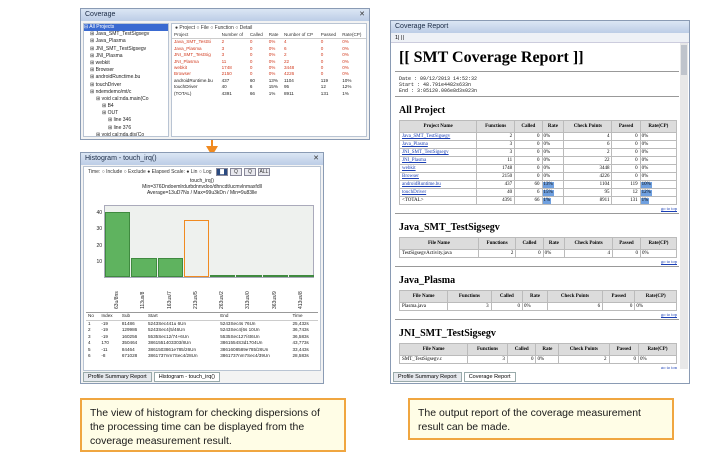  I want to click on tree-item: ⊟ All Projects, so click(126, 28).